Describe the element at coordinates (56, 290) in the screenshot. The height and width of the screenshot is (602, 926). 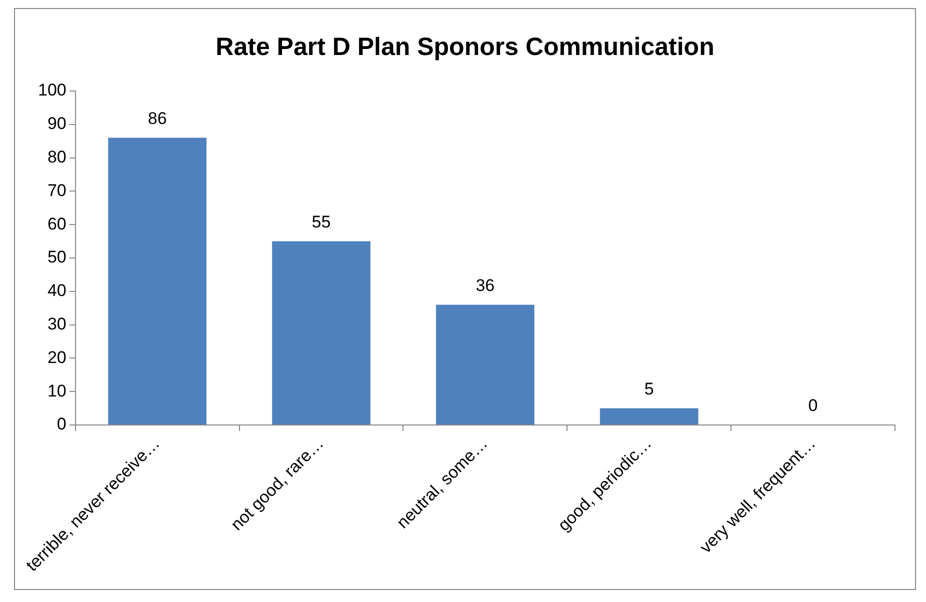
I see `y-tick-label: 40` at that location.